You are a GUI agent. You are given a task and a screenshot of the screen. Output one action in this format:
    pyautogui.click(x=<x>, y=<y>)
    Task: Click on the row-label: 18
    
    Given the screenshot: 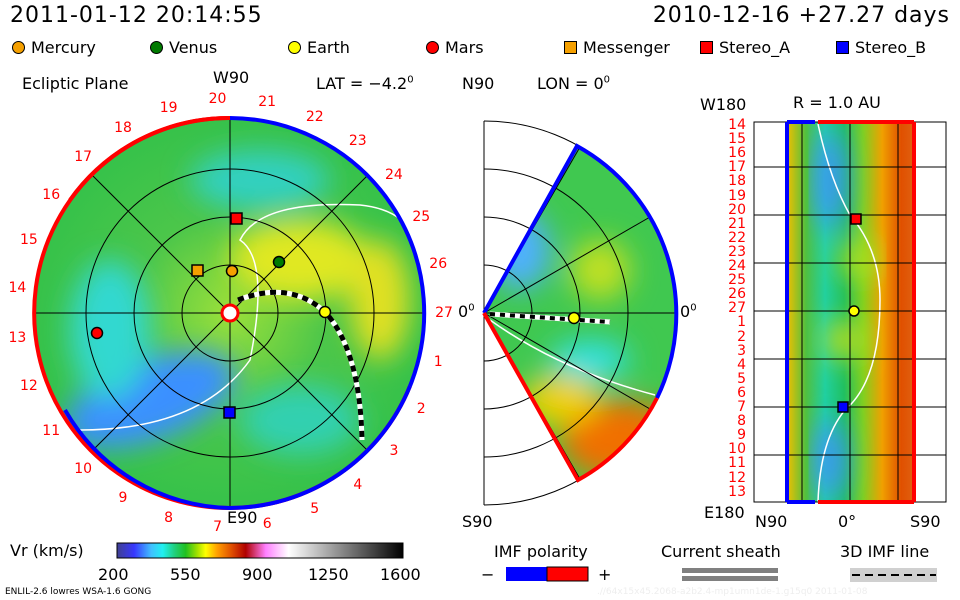 What is the action you would take?
    pyautogui.click(x=737, y=181)
    